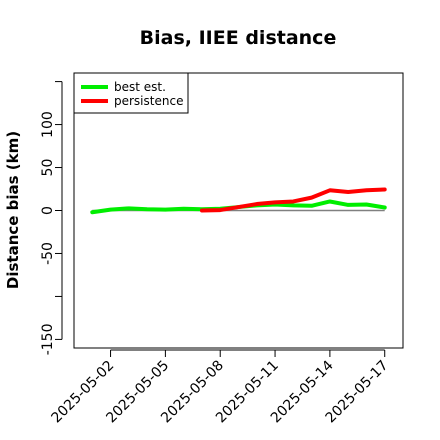 This screenshot has width=440, height=440. Describe the element at coordinates (148, 101) in the screenshot. I see `legend-label-persistence: persistence` at that location.